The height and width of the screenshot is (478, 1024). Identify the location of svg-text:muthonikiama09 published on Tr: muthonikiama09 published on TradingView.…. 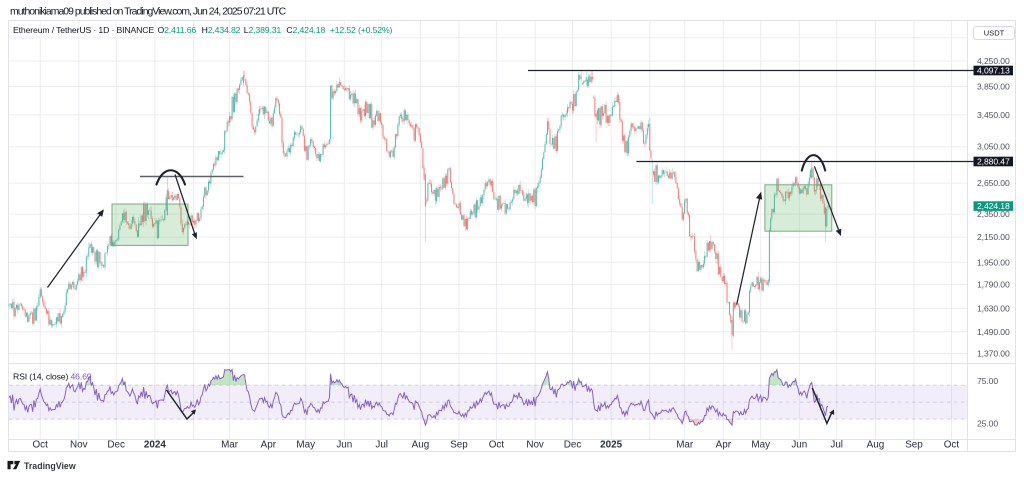
(148, 12).